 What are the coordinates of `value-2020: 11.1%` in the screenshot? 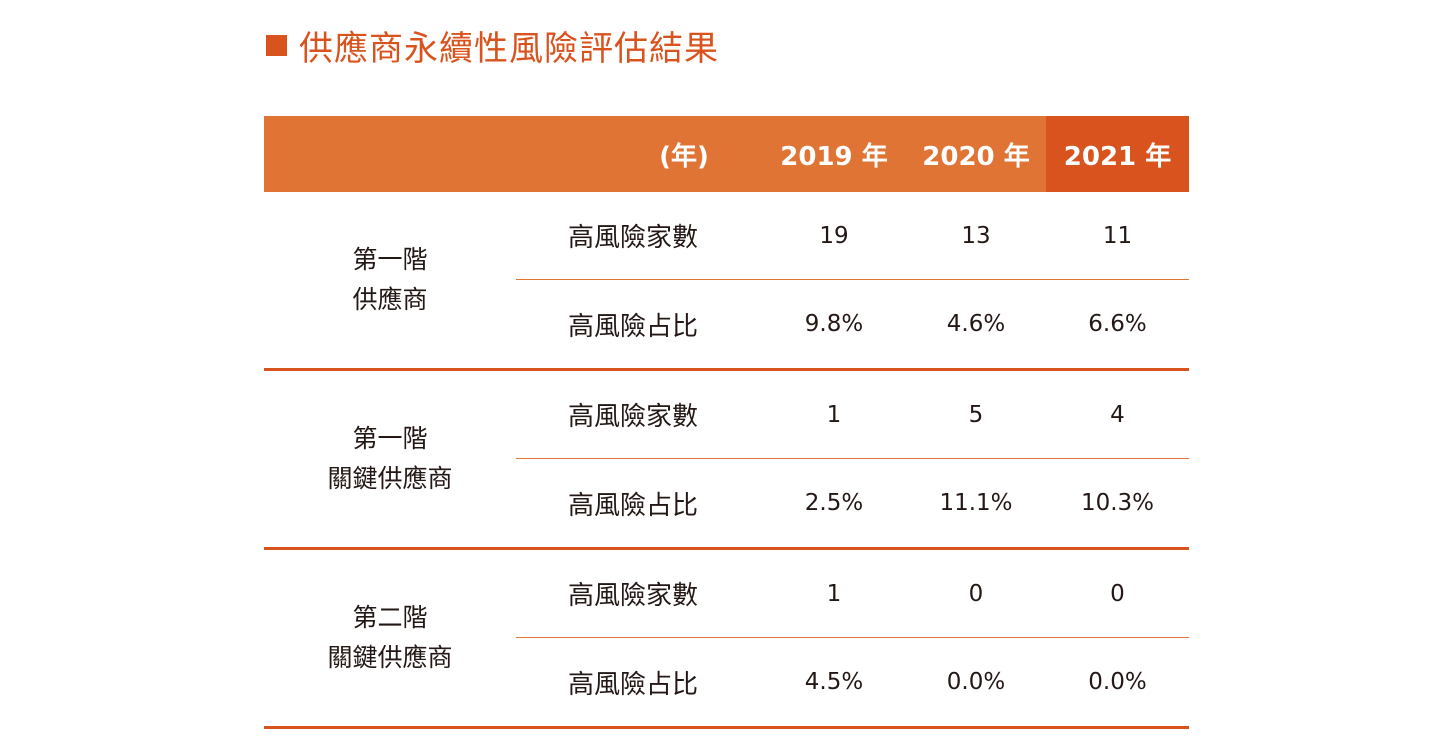 It's located at (976, 503).